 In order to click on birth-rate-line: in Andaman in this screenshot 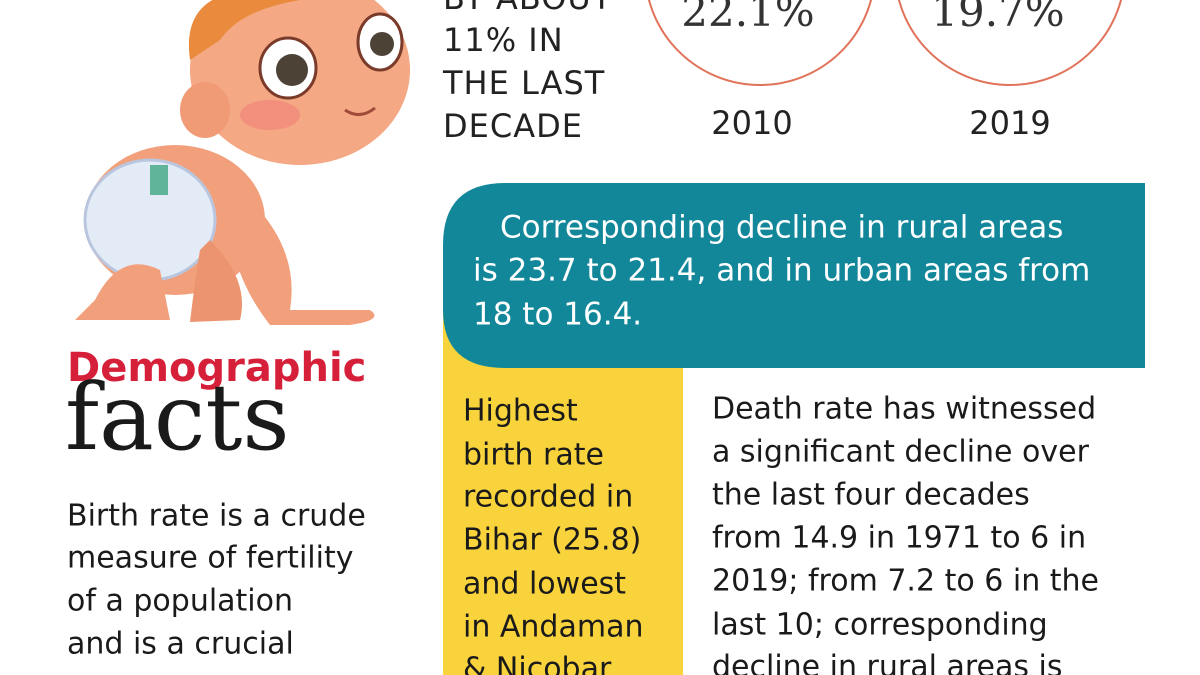, I will do `click(553, 627)`.